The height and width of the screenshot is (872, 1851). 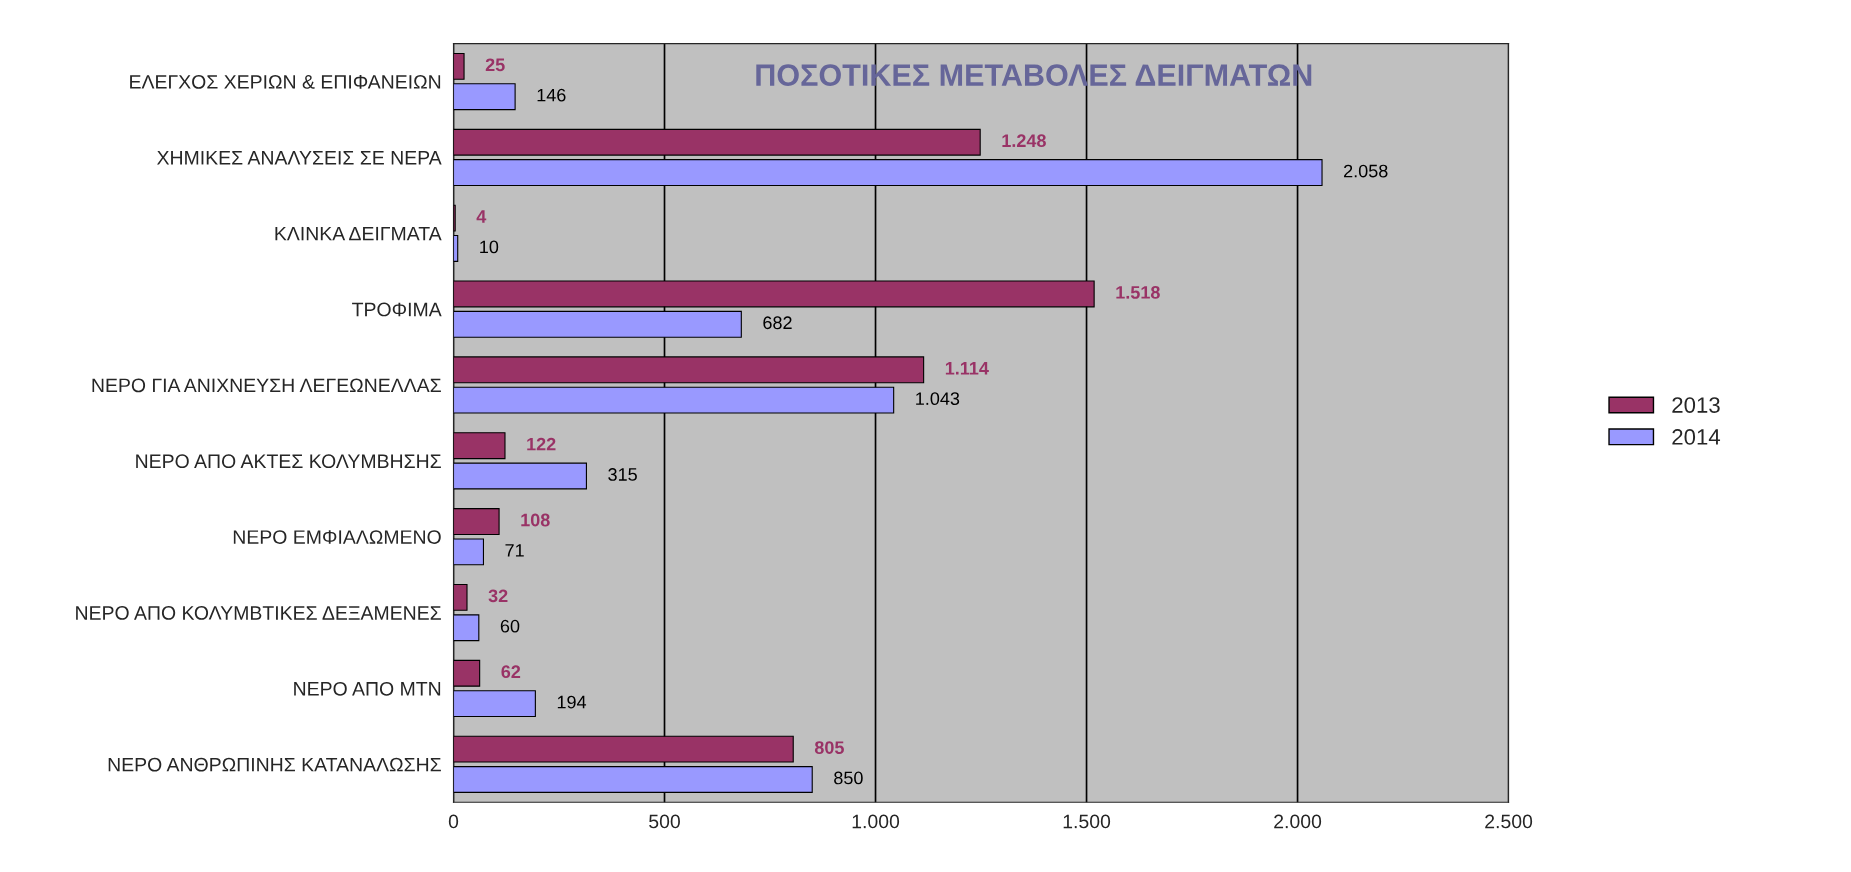 I want to click on x-tick-label: 2.500, so click(x=1509, y=821).